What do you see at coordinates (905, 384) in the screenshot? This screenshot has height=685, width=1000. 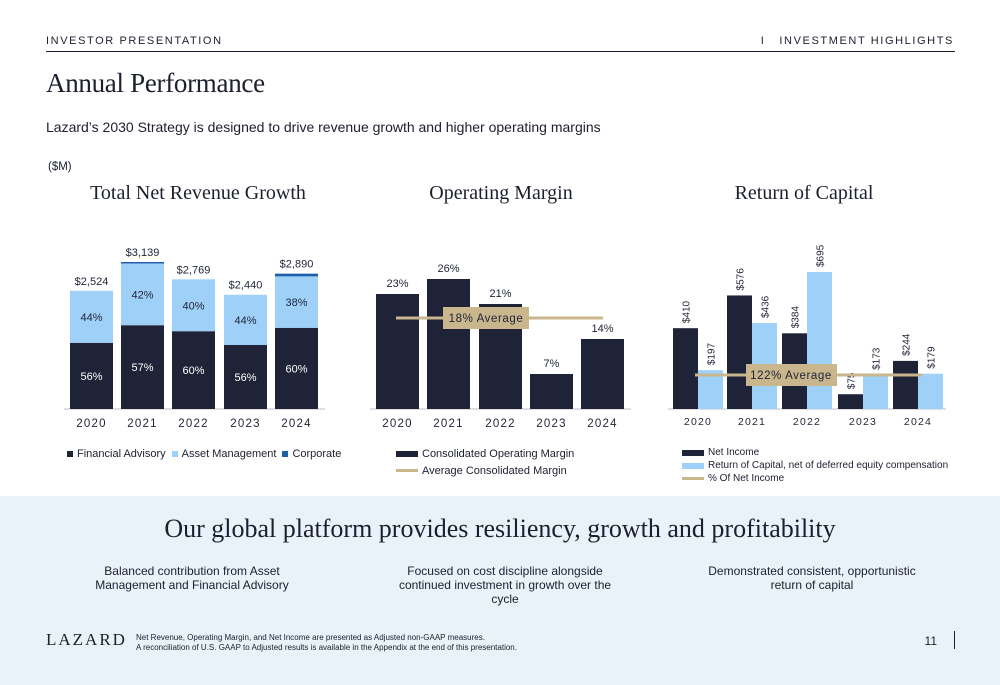 I see `capital-bar-ni-2024` at bounding box center [905, 384].